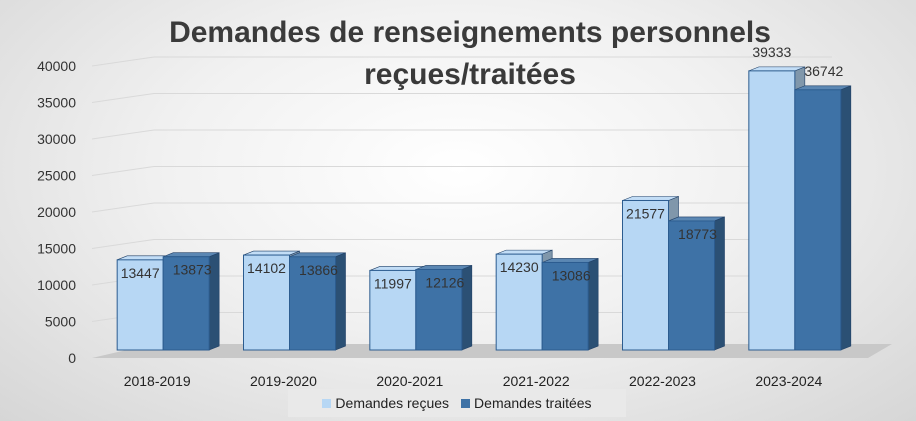  Describe the element at coordinates (645, 213) in the screenshot. I see `data-label-received: 21577` at that location.